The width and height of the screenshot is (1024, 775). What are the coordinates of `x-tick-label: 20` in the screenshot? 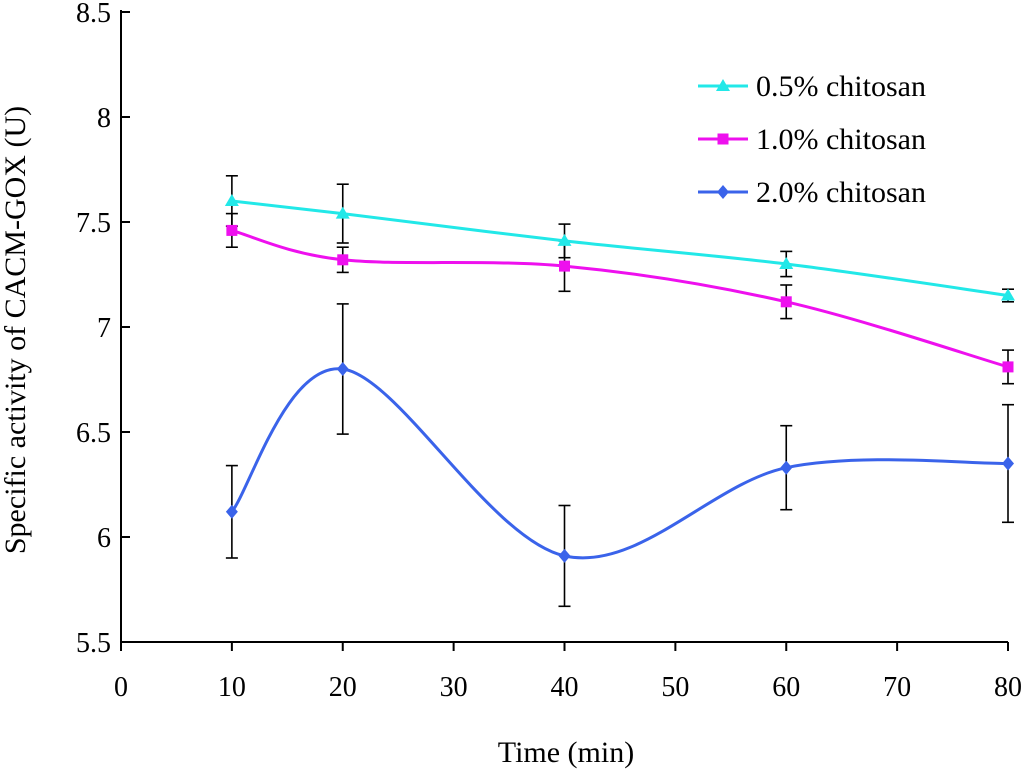 It's located at (343, 687).